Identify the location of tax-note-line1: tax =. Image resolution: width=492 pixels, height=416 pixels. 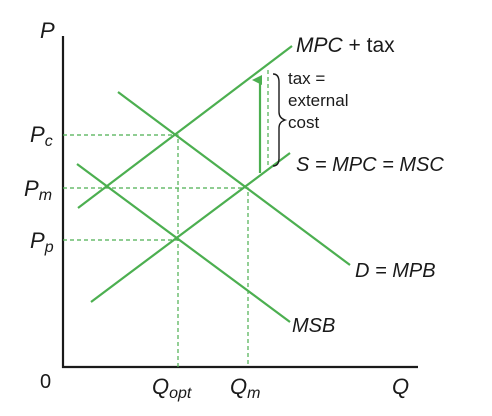
(306, 78).